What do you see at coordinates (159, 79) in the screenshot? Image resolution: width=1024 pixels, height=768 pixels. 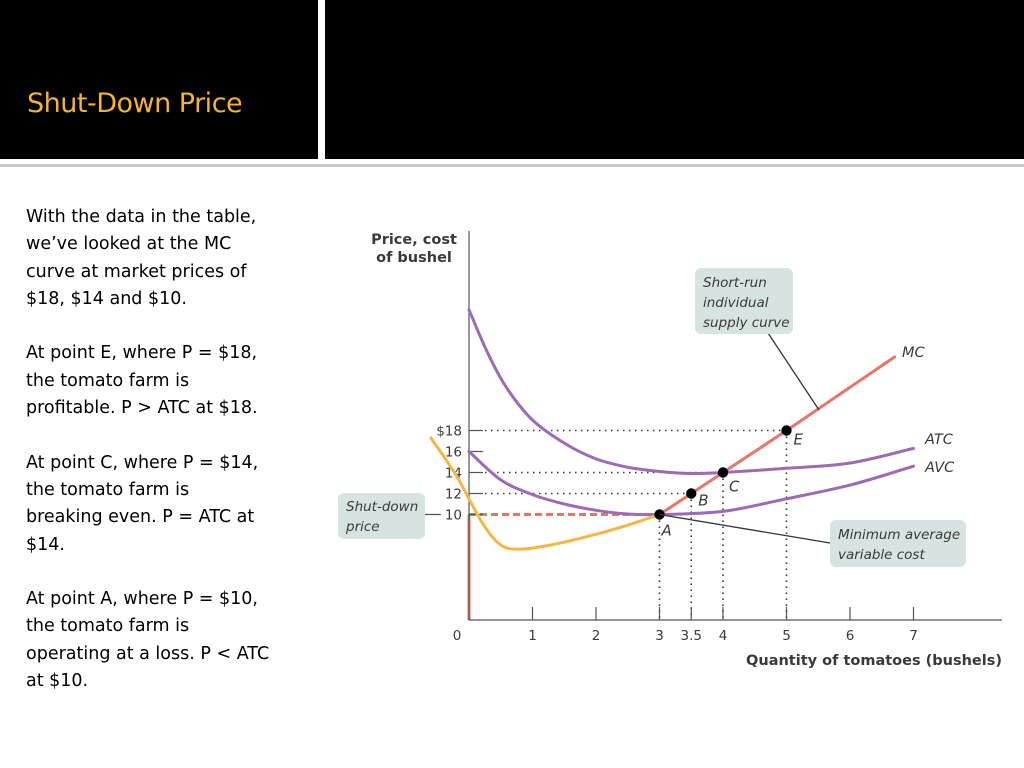 I see `header-left-panel` at bounding box center [159, 79].